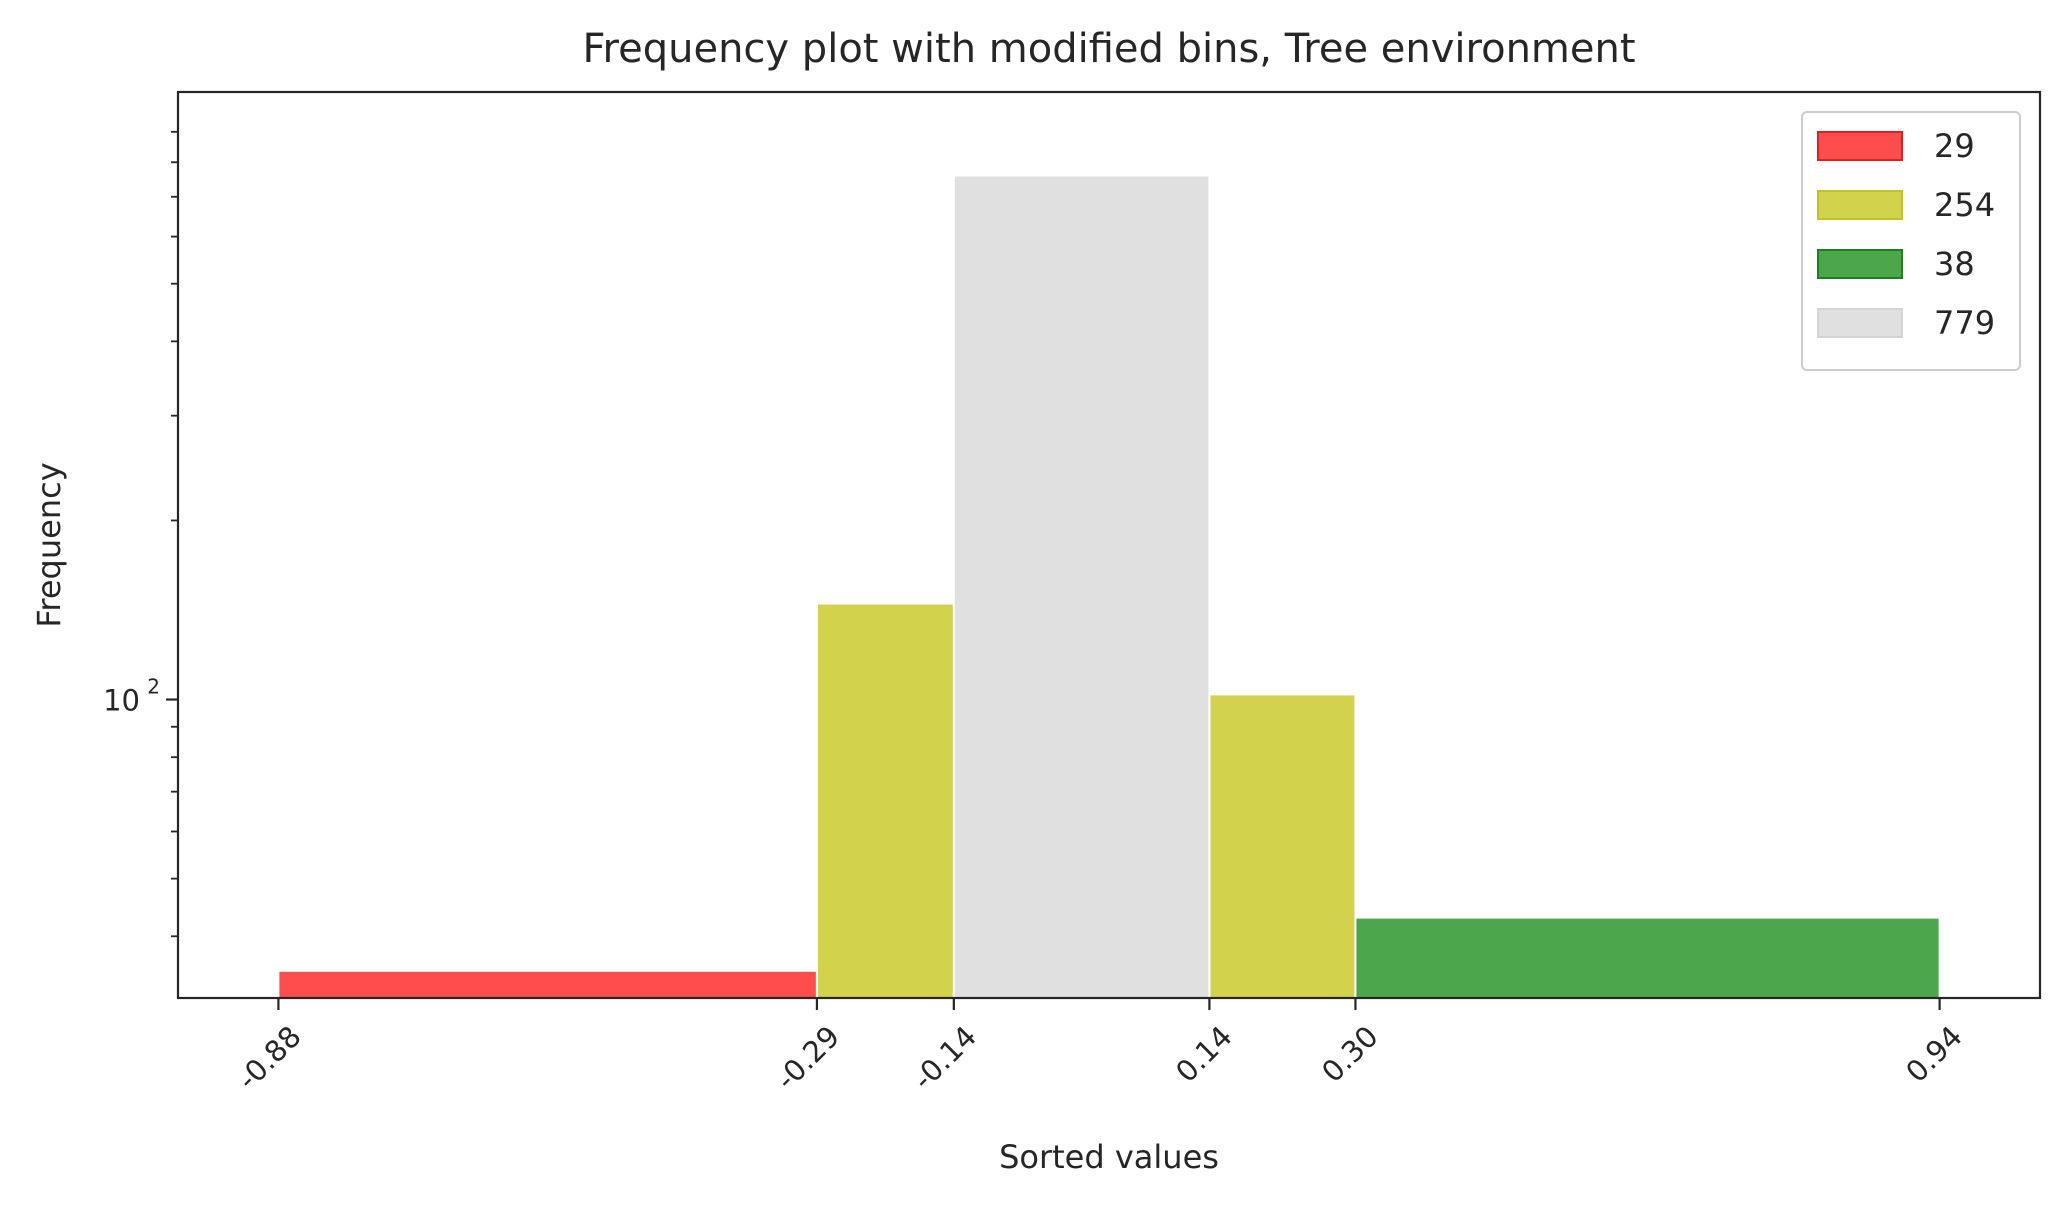  I want to click on legend-item: 779, so click(1906, 323).